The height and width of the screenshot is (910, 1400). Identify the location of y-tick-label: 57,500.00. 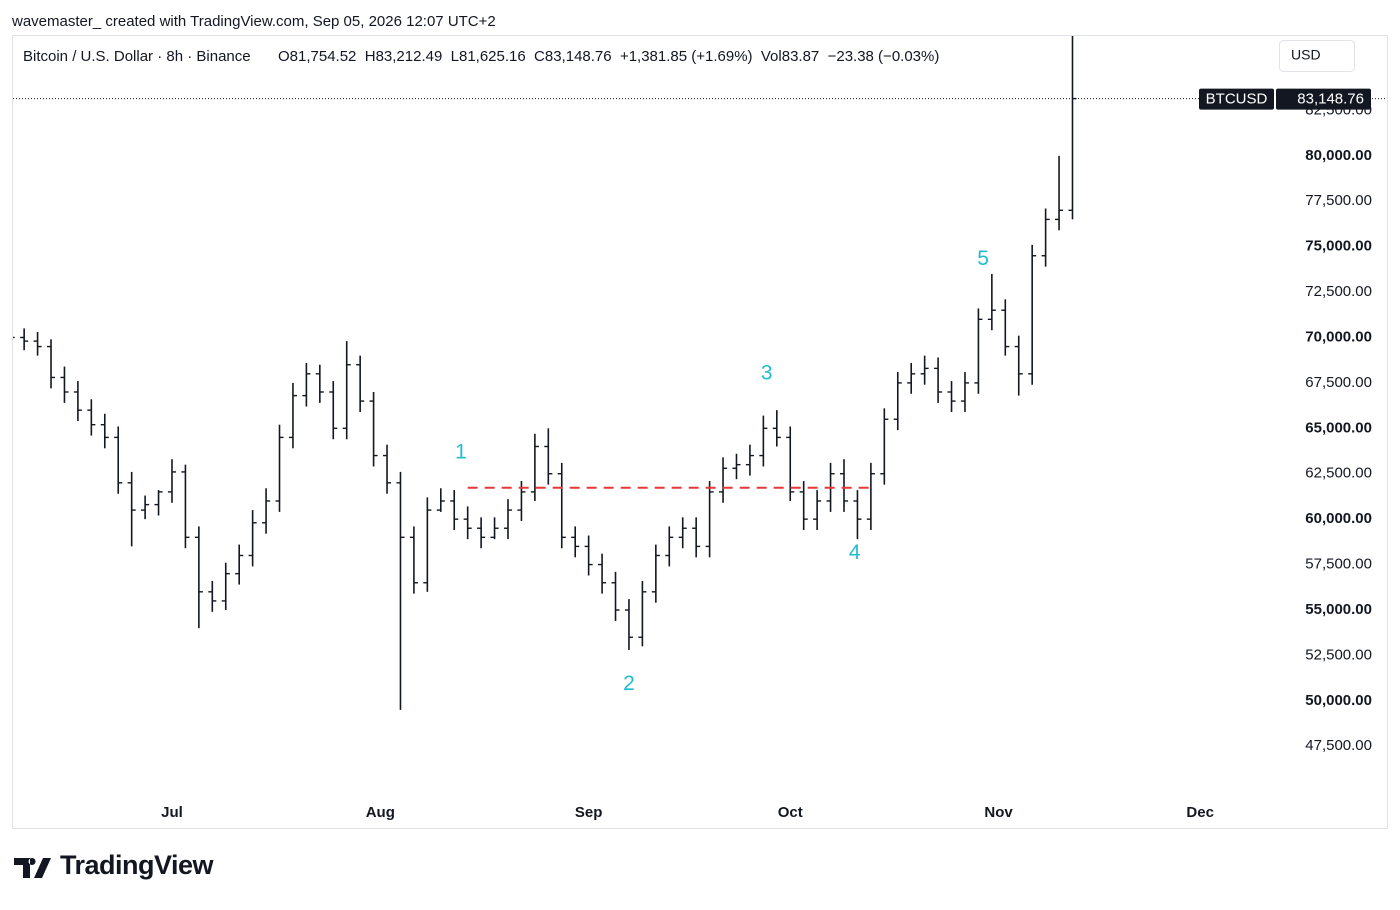
(1338, 564).